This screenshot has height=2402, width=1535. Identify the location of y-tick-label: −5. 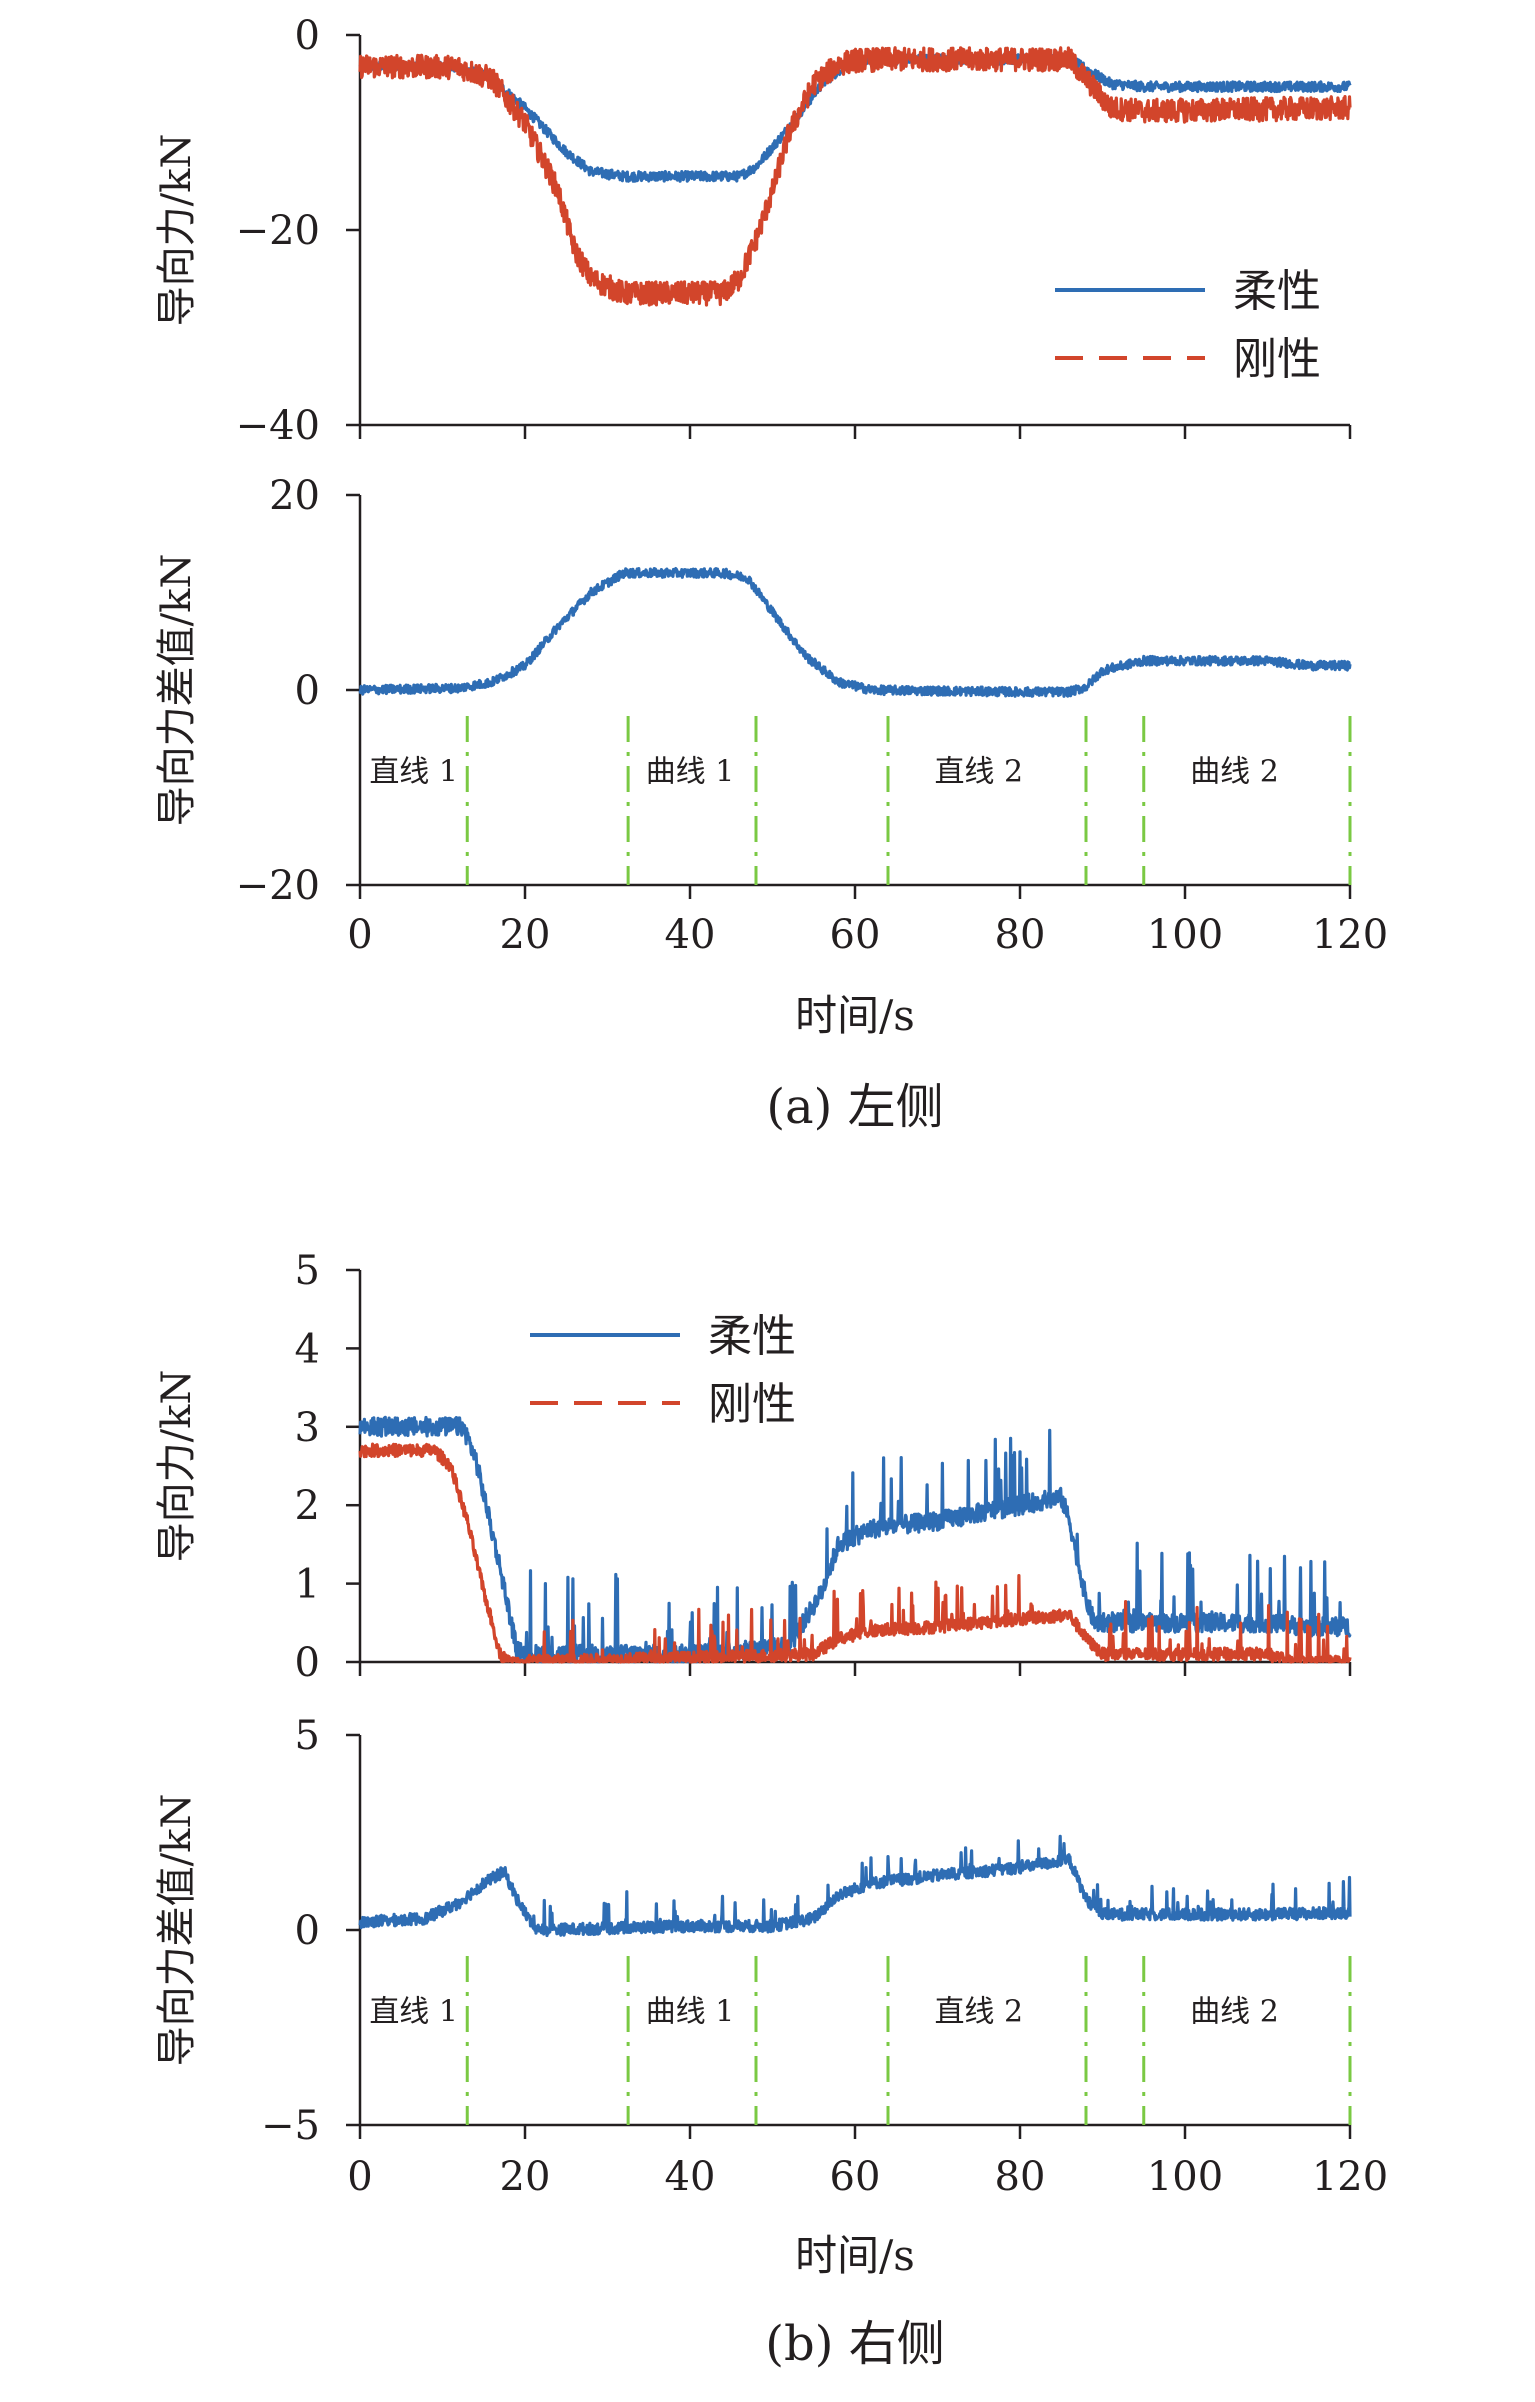
(290, 2126).